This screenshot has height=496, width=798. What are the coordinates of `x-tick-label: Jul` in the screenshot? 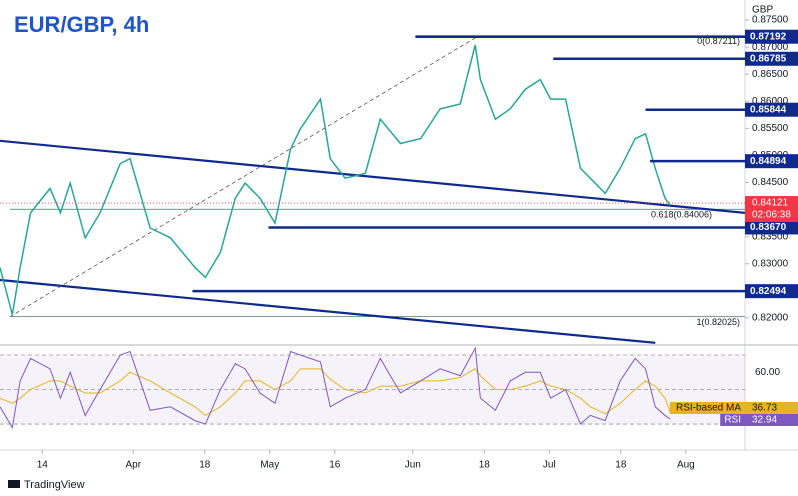 It's located at (549, 465).